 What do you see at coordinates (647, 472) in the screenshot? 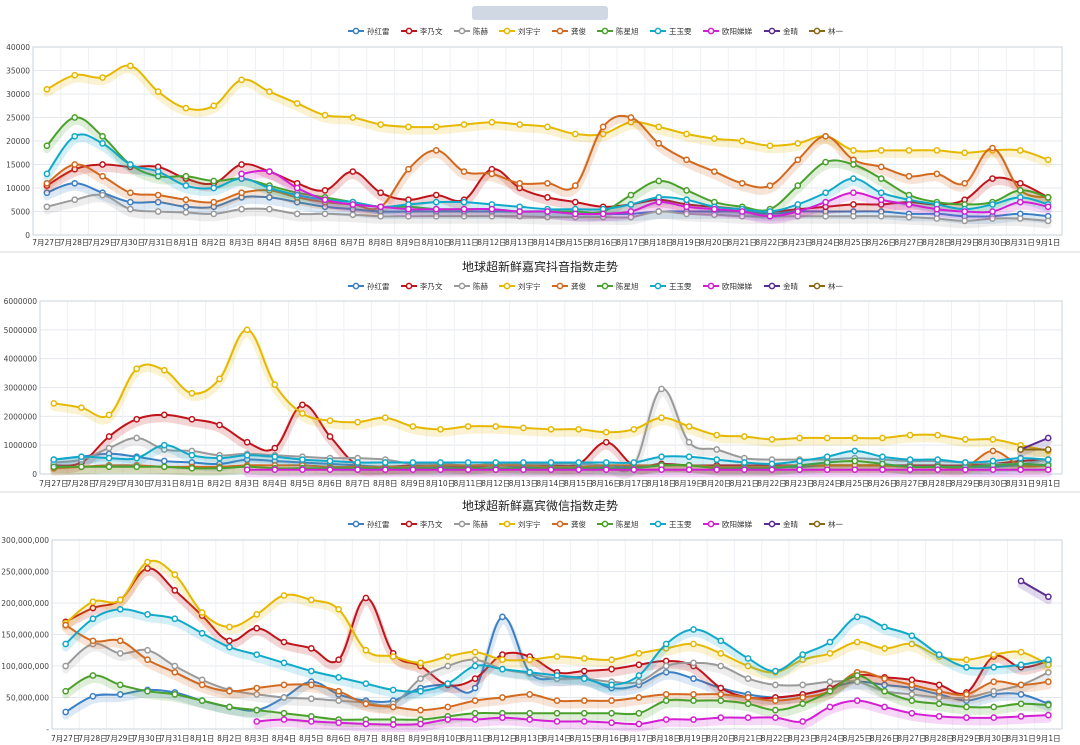
I see `series-欧阳娣娣` at bounding box center [647, 472].